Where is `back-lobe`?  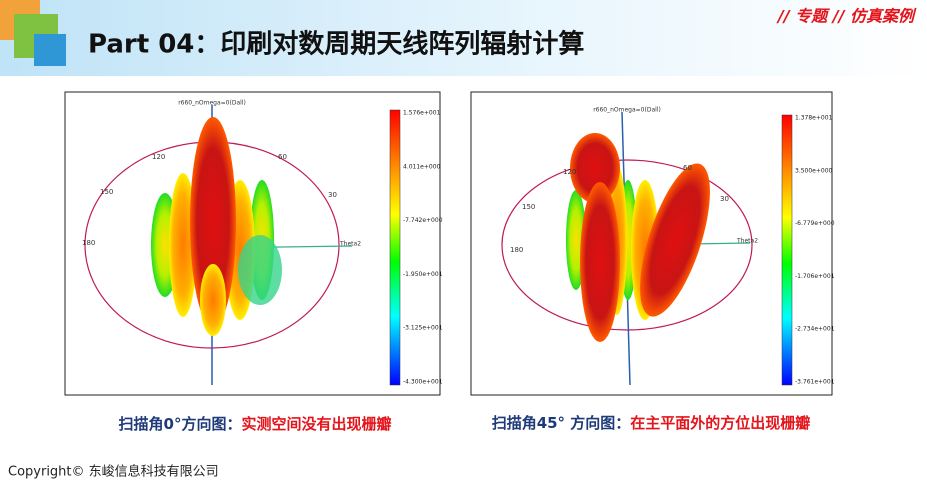 back-lobe is located at coordinates (213, 300).